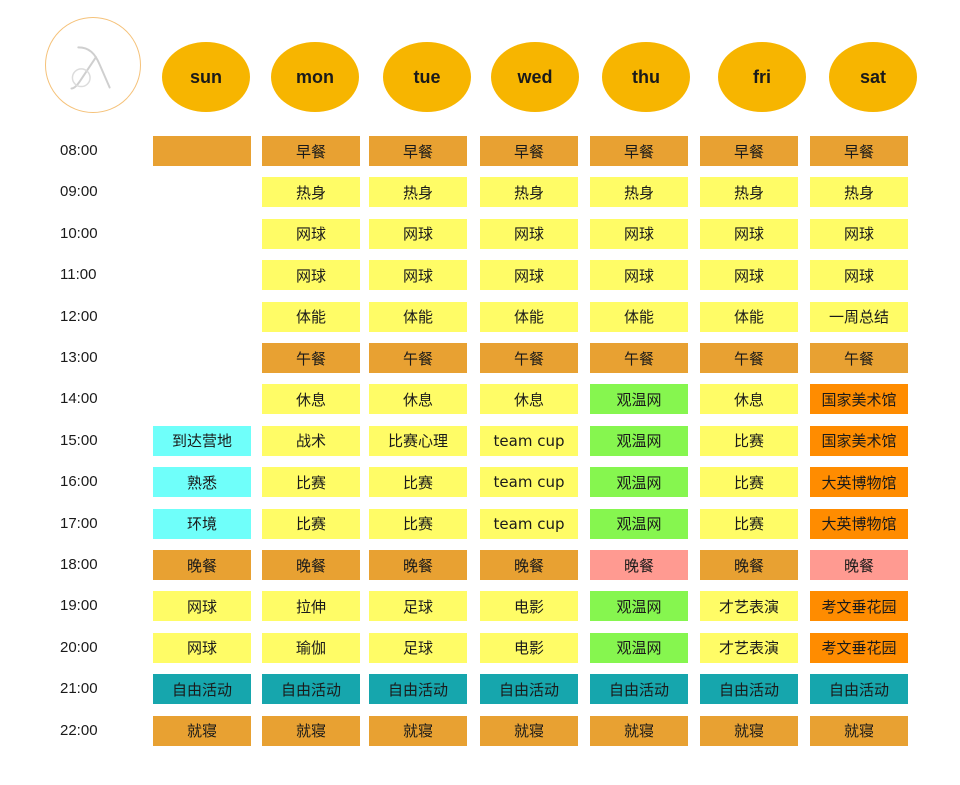  What do you see at coordinates (639, 689) in the screenshot?
I see `schedule-cell-thu: 自由活动` at bounding box center [639, 689].